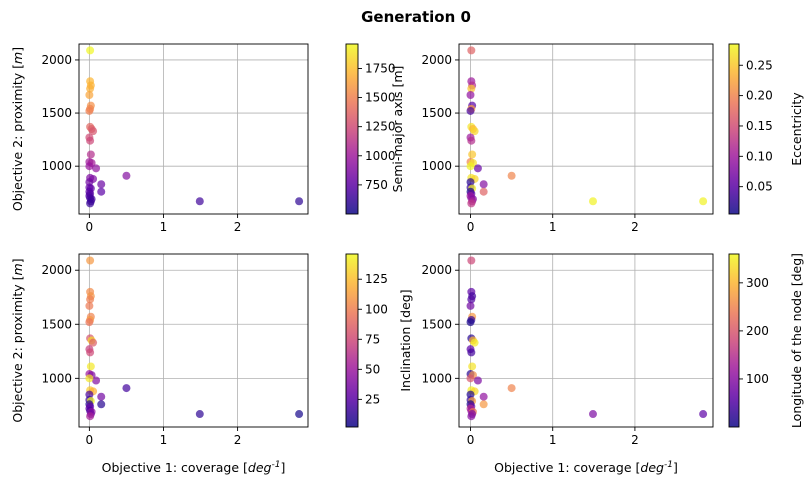  I want to click on y-axis-label: Semi-major axis [m], so click(397, 129).